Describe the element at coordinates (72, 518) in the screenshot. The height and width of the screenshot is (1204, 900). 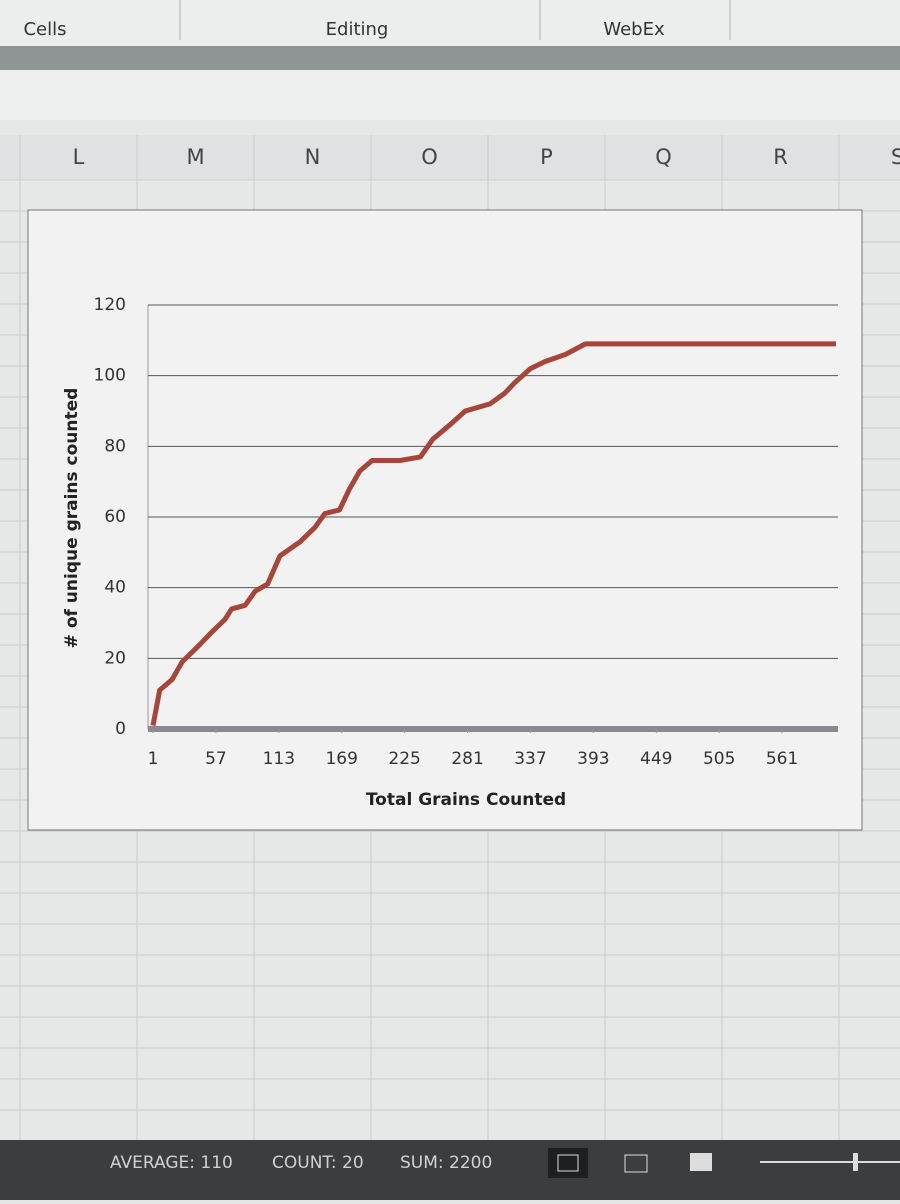
I see `y-axis-title: # of unique grains counted` at that location.